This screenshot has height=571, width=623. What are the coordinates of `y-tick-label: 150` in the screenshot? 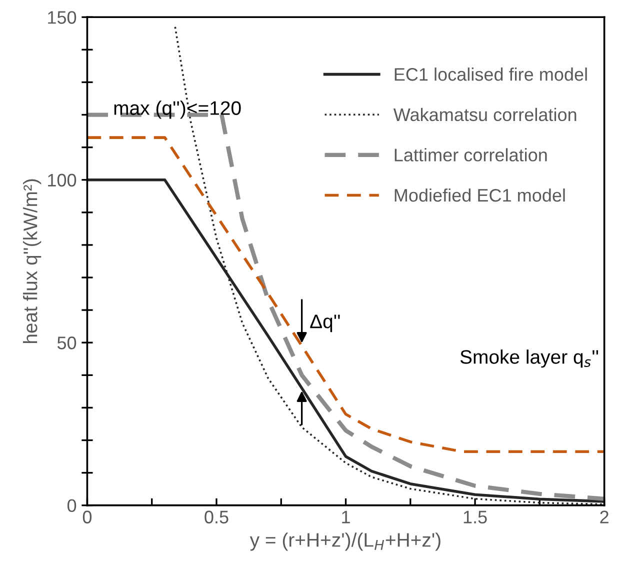 It's located at (62, 17).